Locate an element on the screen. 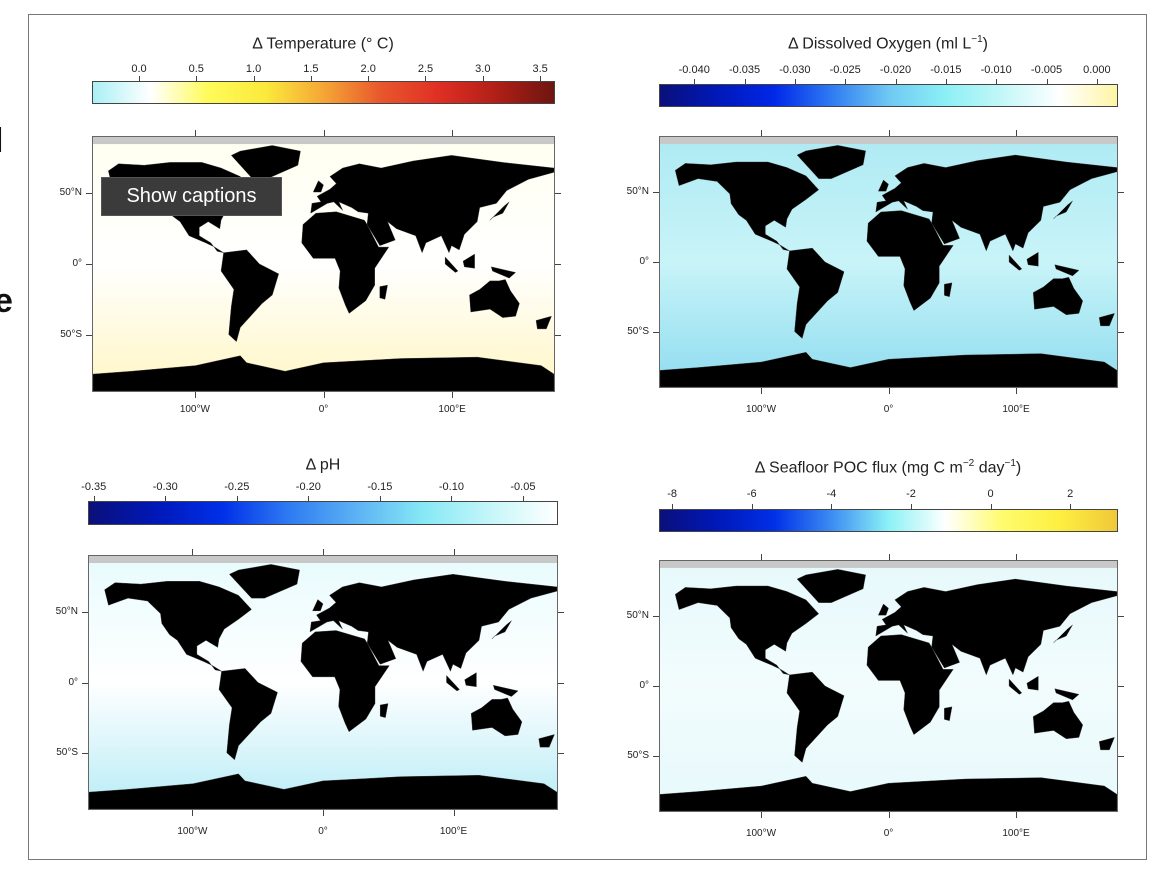  colorbar-title: Δ pH is located at coordinates (323, 464).